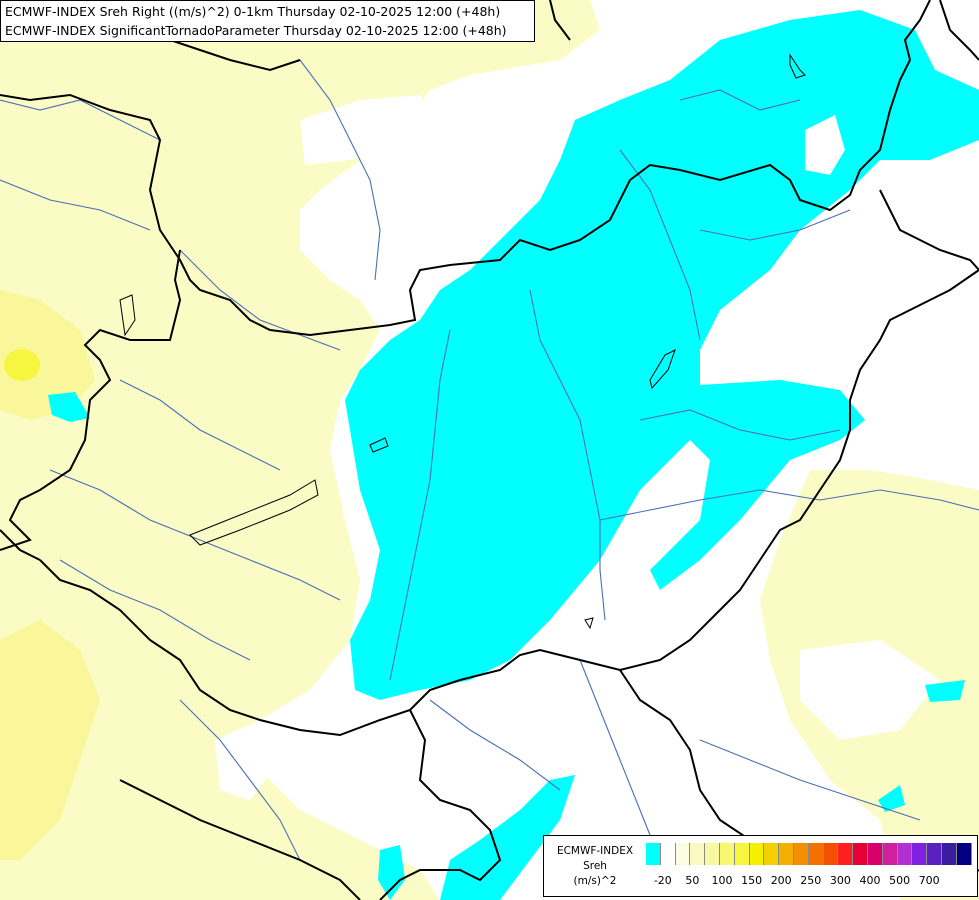 The height and width of the screenshot is (900, 979). What do you see at coordinates (50, 740) in the screenshot?
I see `srh-field-yellow-southwest` at bounding box center [50, 740].